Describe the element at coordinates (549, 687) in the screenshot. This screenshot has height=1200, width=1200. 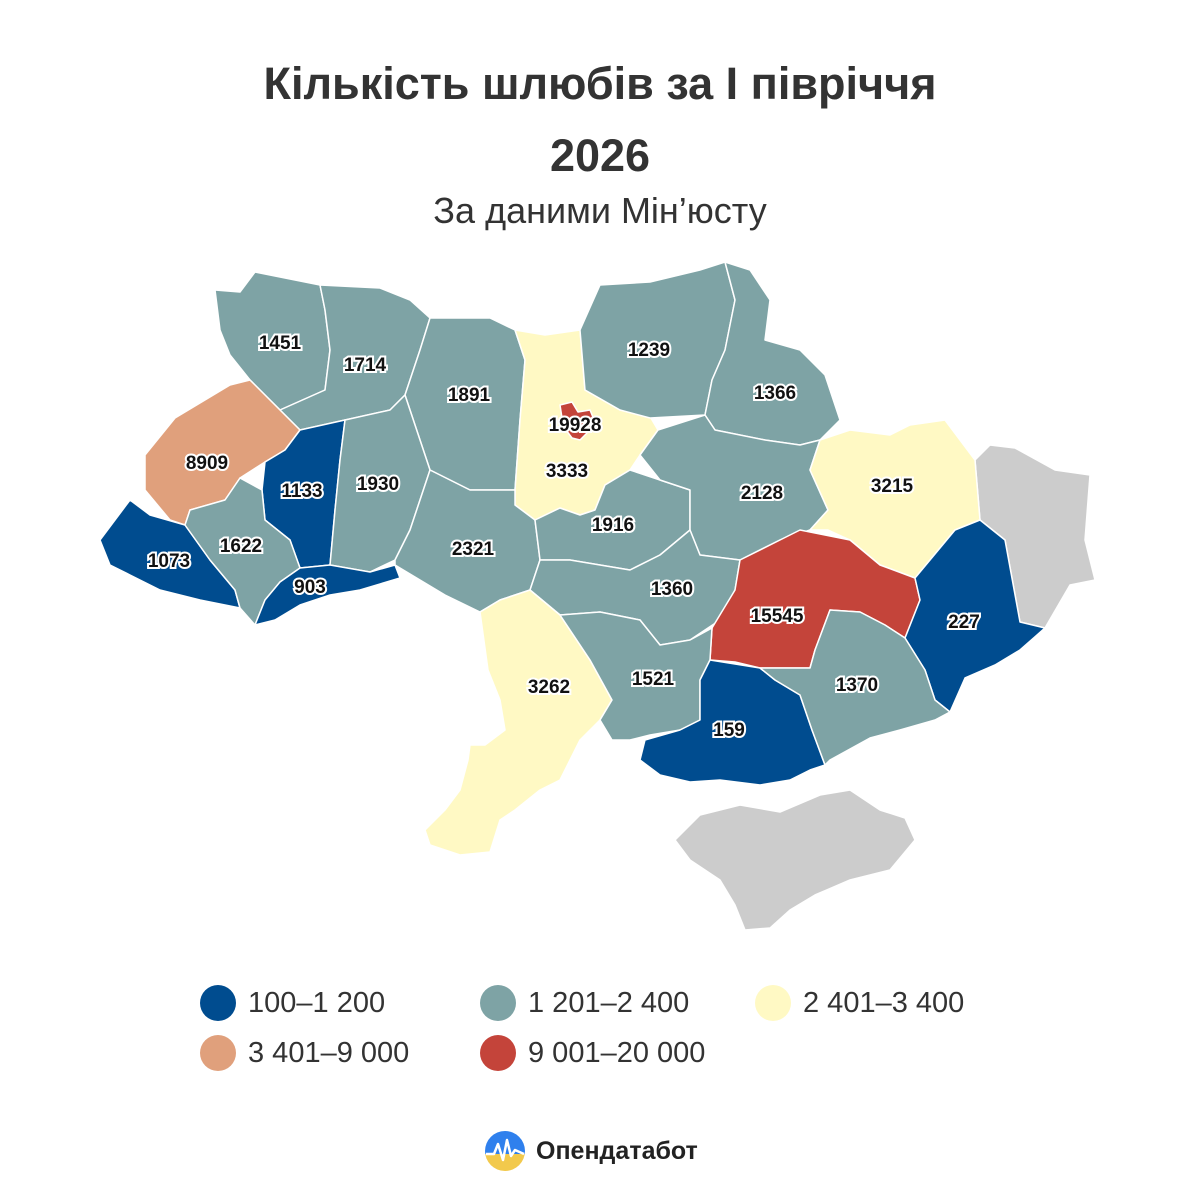
I see `region-label-odesa: 3262` at that location.